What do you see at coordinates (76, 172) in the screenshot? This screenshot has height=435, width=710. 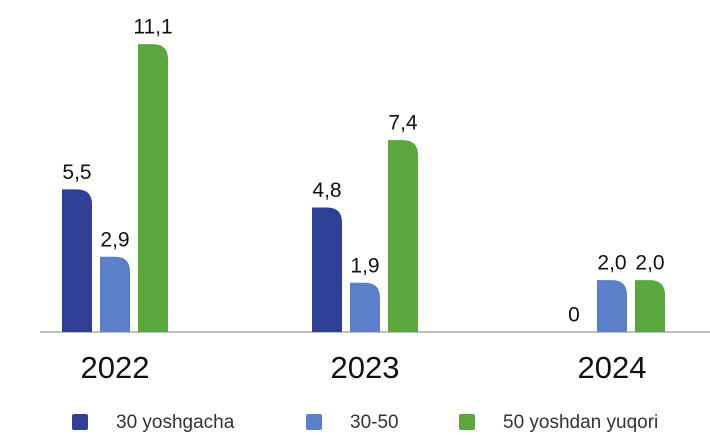 I see `value-label: 5,5` at bounding box center [76, 172].